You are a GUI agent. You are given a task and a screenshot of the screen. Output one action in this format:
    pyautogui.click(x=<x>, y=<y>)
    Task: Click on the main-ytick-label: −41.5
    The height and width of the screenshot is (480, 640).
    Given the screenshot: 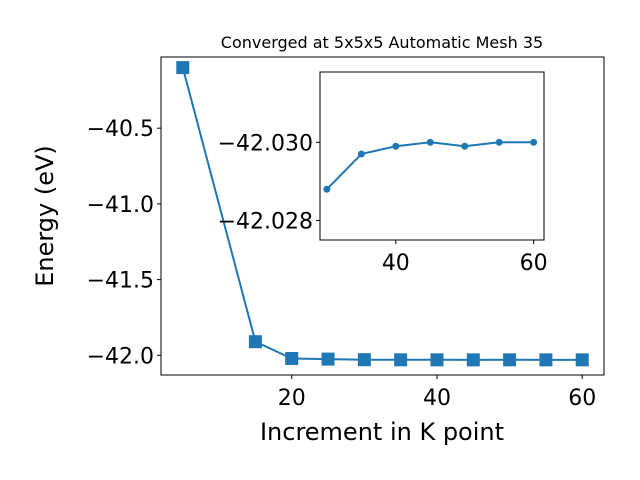 What is the action you would take?
    pyautogui.click(x=120, y=281)
    